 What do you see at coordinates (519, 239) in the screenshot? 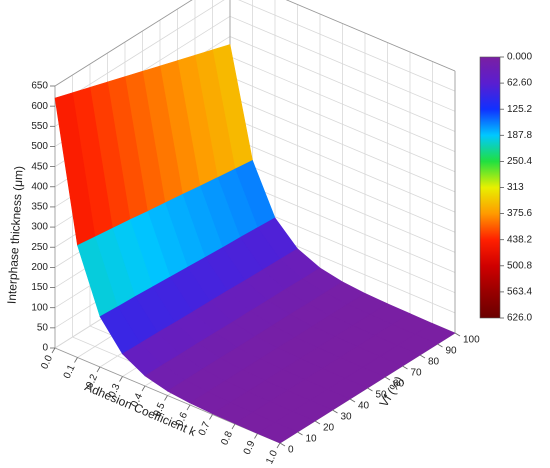
I see `colorbar-label: 438.2` at bounding box center [519, 239].